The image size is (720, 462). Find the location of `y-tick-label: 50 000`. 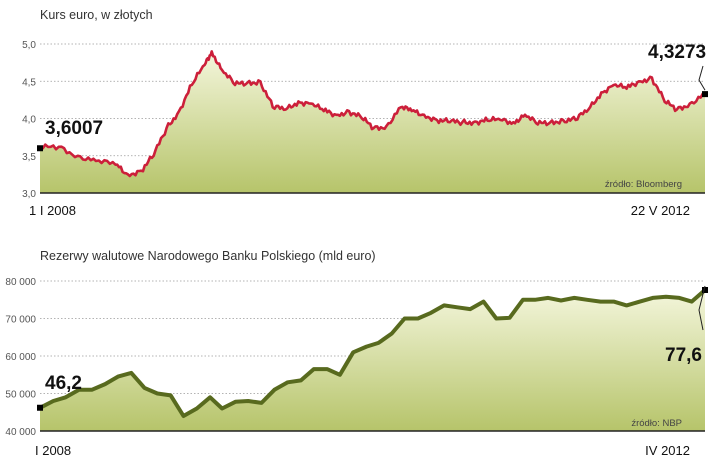

y-tick-label: 50 000 is located at coordinates (20, 395).